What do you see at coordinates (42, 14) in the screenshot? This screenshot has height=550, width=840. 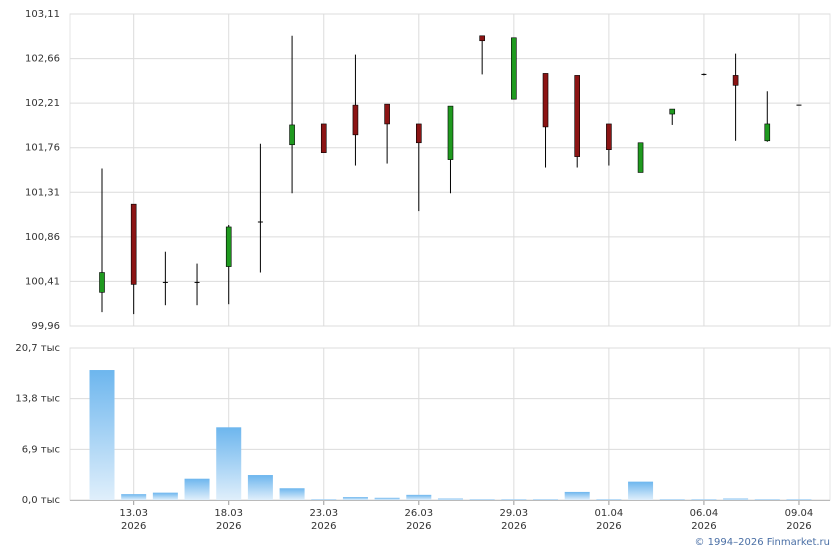 I see `y-tick-label: 103,11` at bounding box center [42, 14].